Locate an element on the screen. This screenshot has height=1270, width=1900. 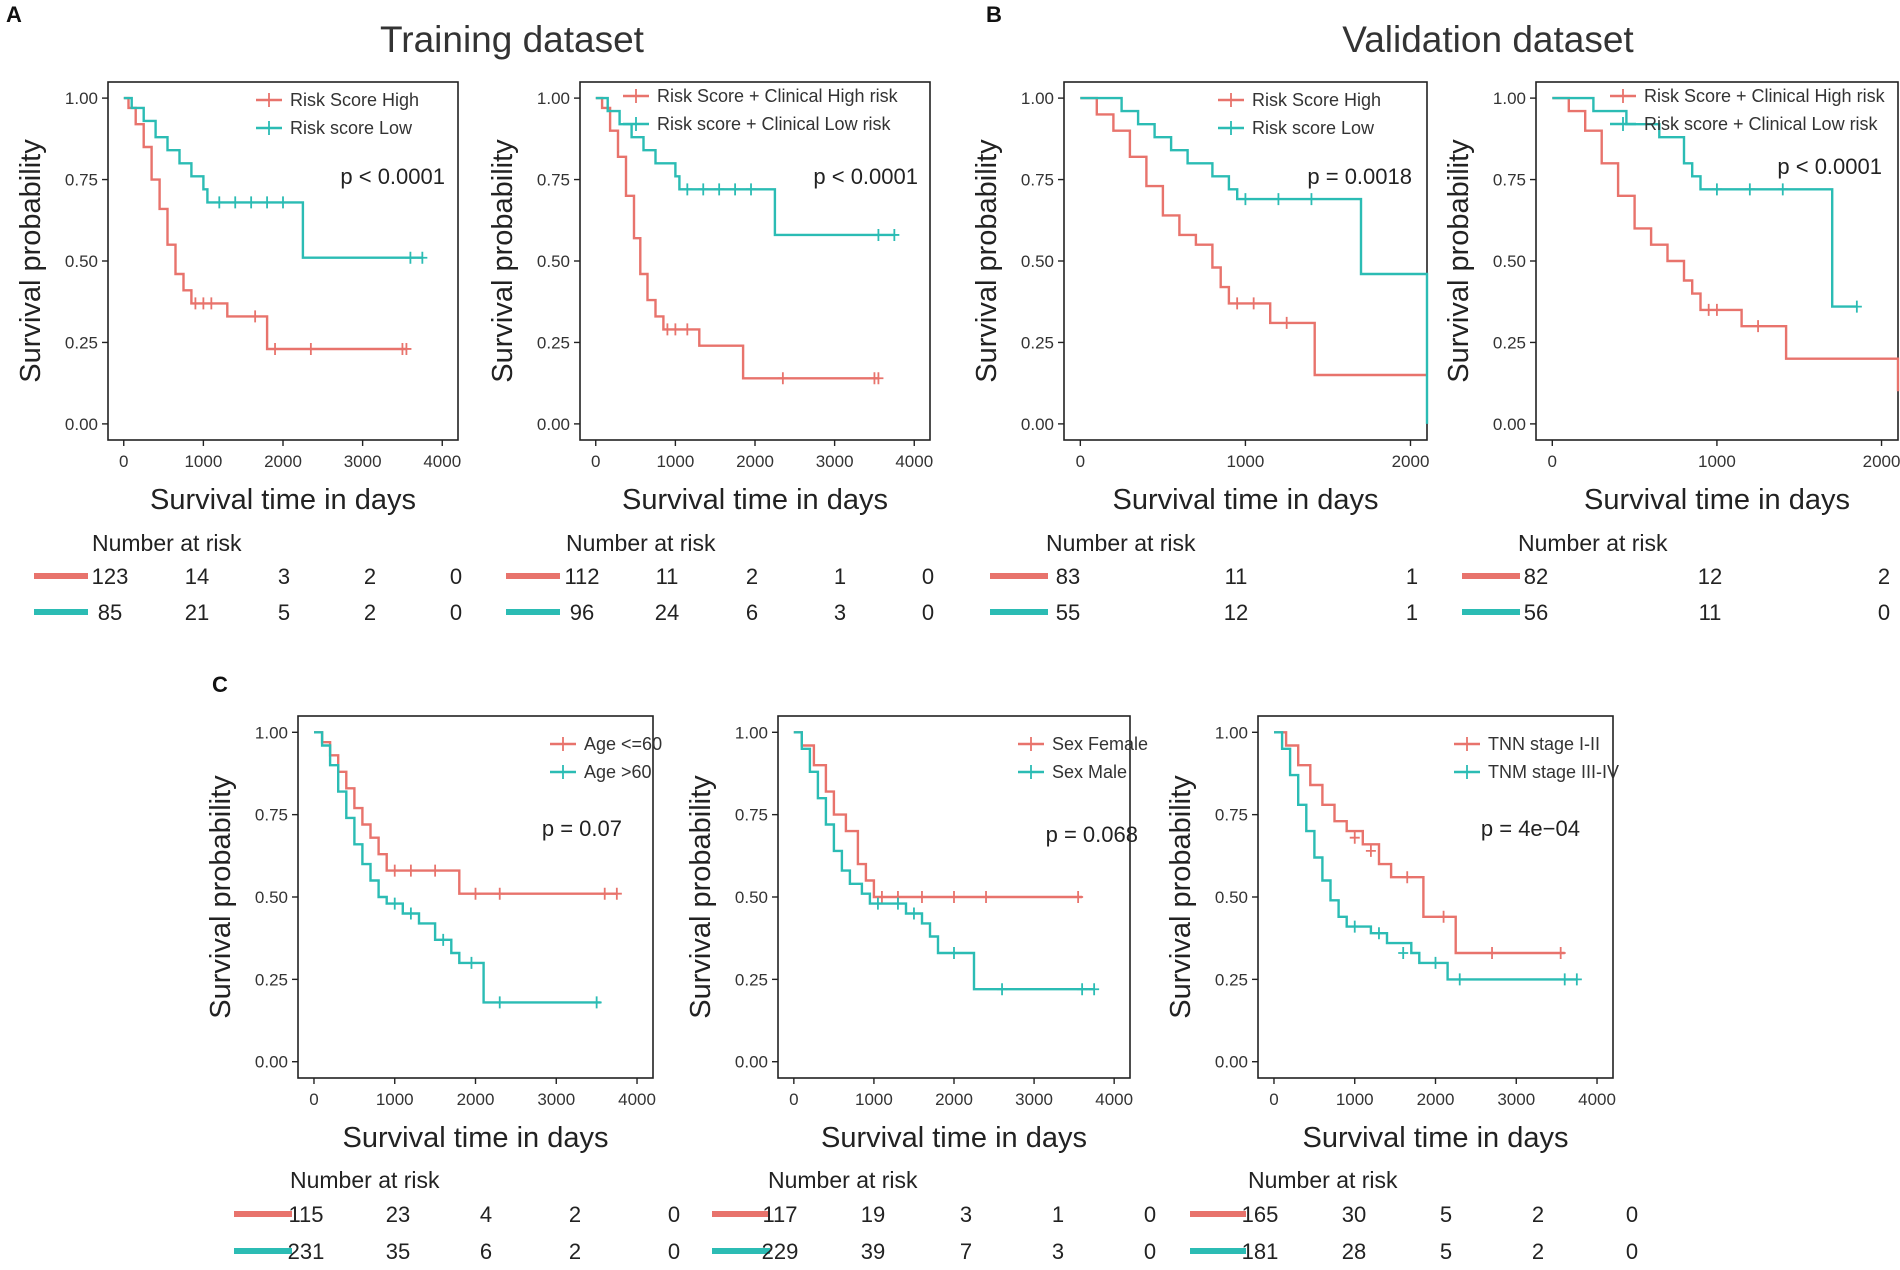
legend-label: Risk Score + Clinical High risk is located at coordinates (778, 96).